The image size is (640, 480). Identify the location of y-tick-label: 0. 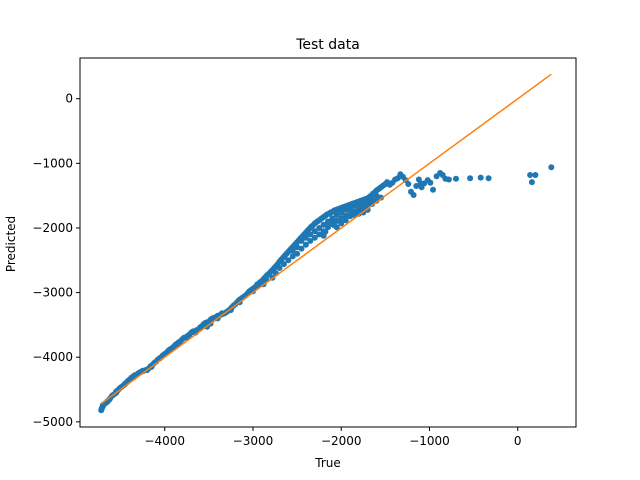
(69, 99).